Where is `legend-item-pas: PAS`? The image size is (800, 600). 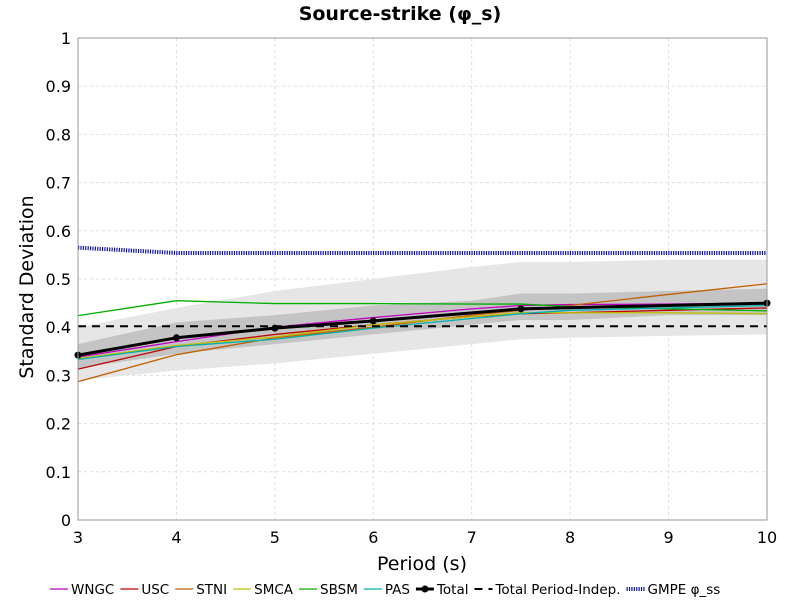
legend-item-pas: PAS is located at coordinates (386, 590).